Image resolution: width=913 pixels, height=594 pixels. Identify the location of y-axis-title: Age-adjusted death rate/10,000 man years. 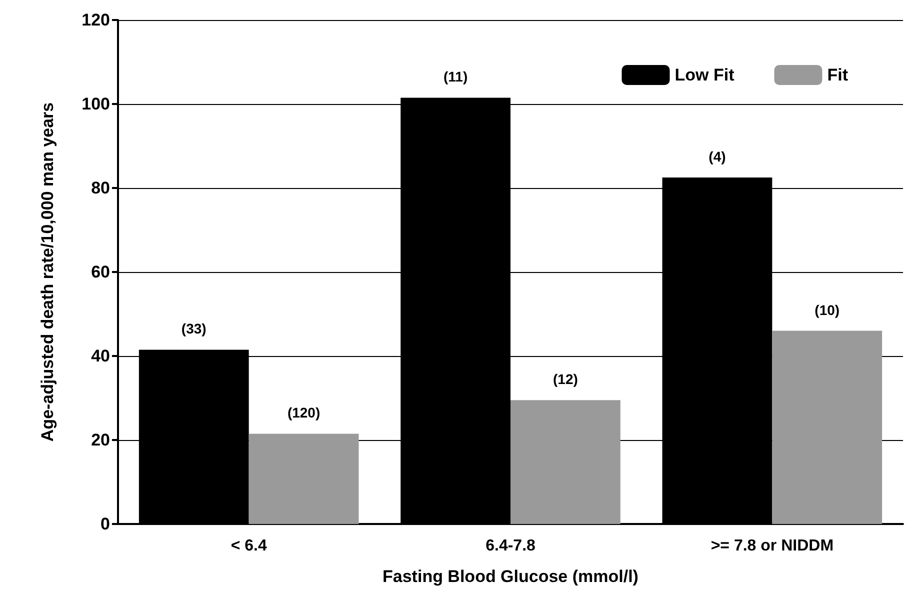
(47, 272).